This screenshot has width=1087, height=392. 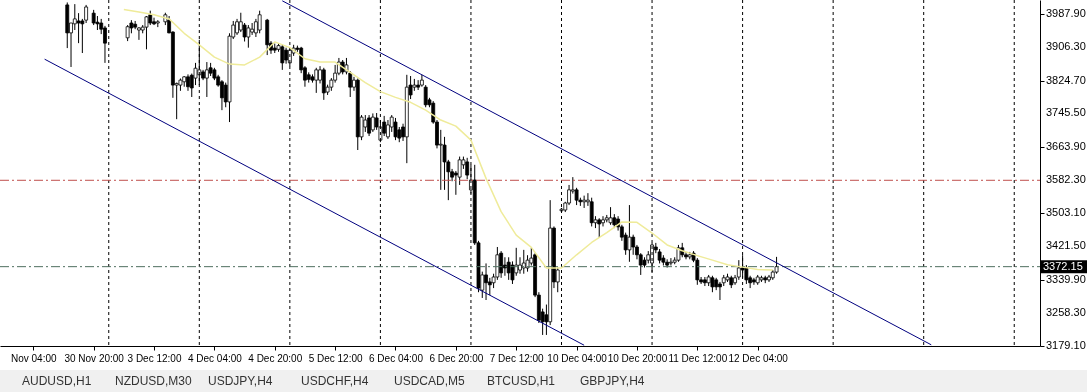 What do you see at coordinates (456, 358) in the screenshot?
I see `x-tick-label: 6 Dec 20:00` at bounding box center [456, 358].